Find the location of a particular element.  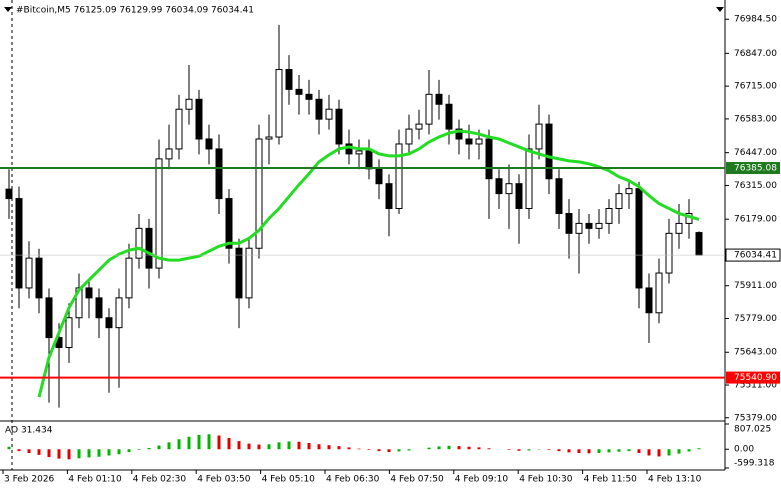

current-price-box is located at coordinates (753, 255).